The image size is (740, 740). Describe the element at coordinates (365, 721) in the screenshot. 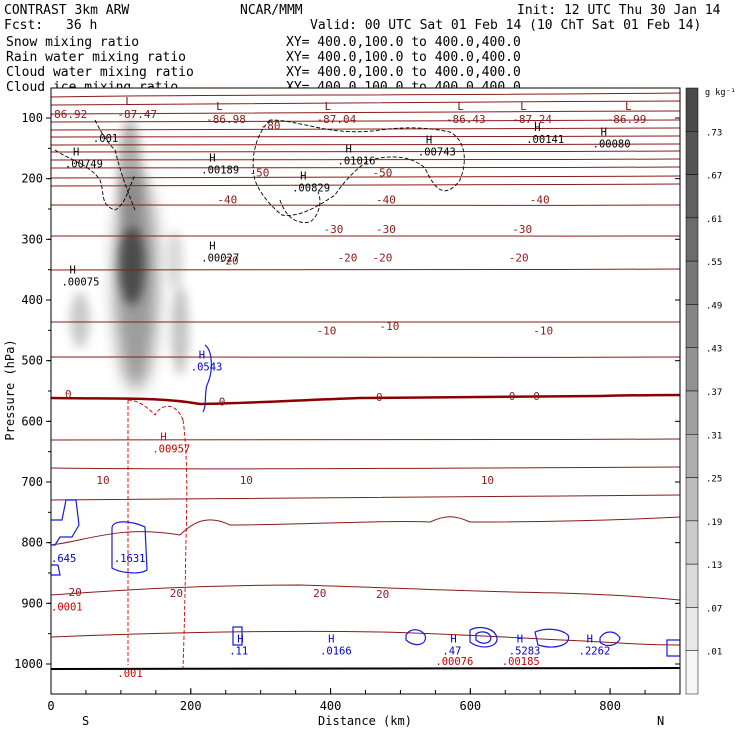

I see `x-axis-title: Distance (km)` at that location.